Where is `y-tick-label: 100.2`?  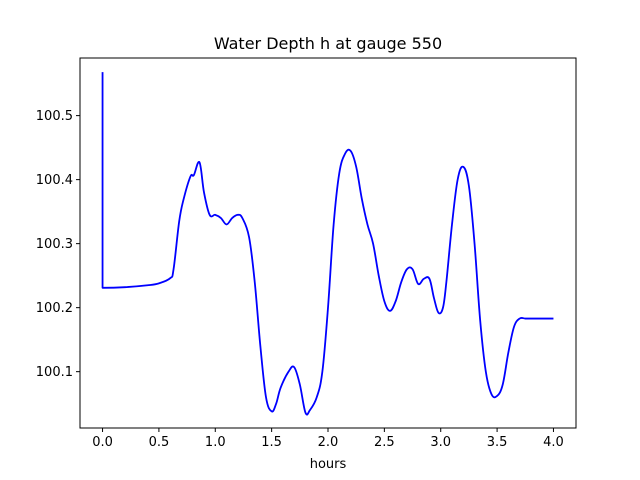 y-tick-label: 100.2 is located at coordinates (54, 308).